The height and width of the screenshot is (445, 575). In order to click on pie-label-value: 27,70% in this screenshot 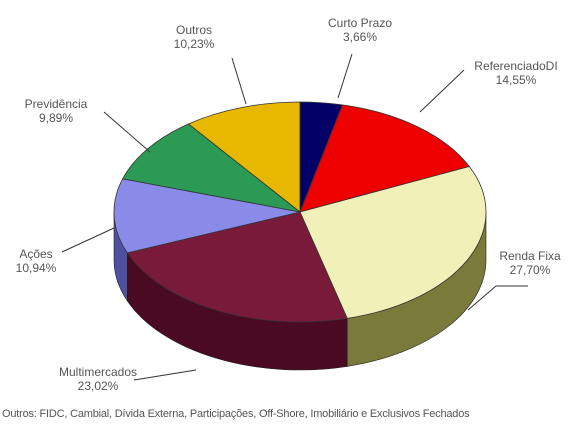, I will do `click(530, 270)`.